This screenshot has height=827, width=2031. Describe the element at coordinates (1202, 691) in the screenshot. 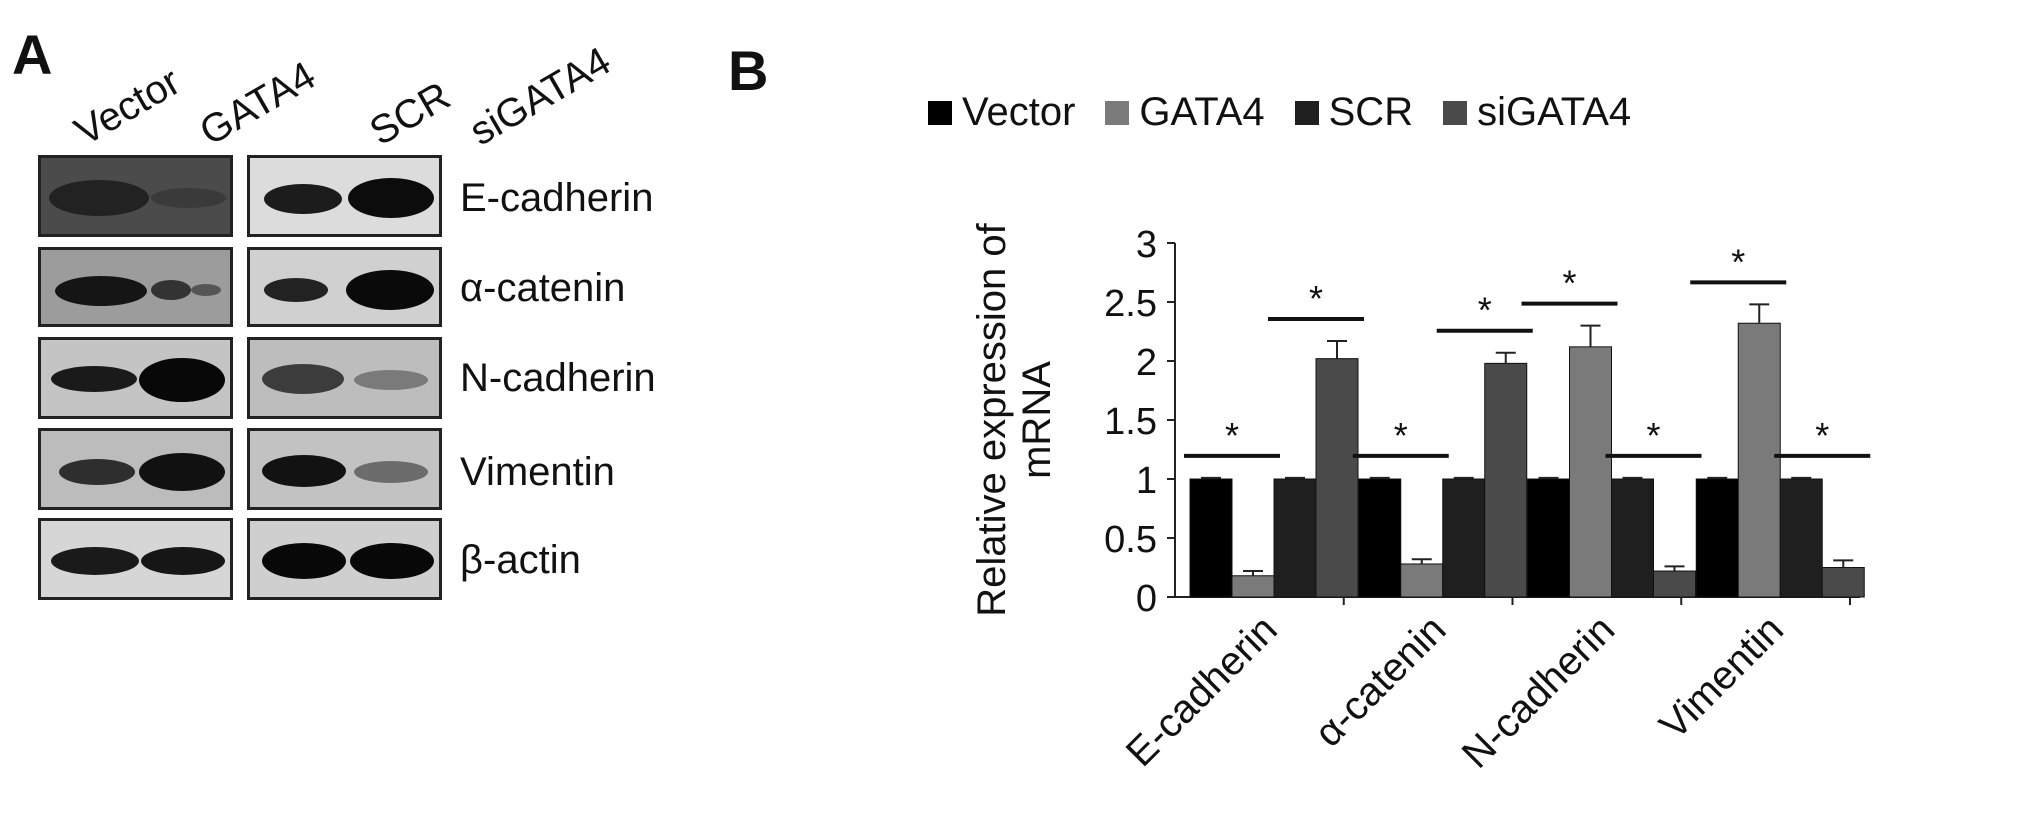

I see `x-category-label: E-cadherin` at that location.